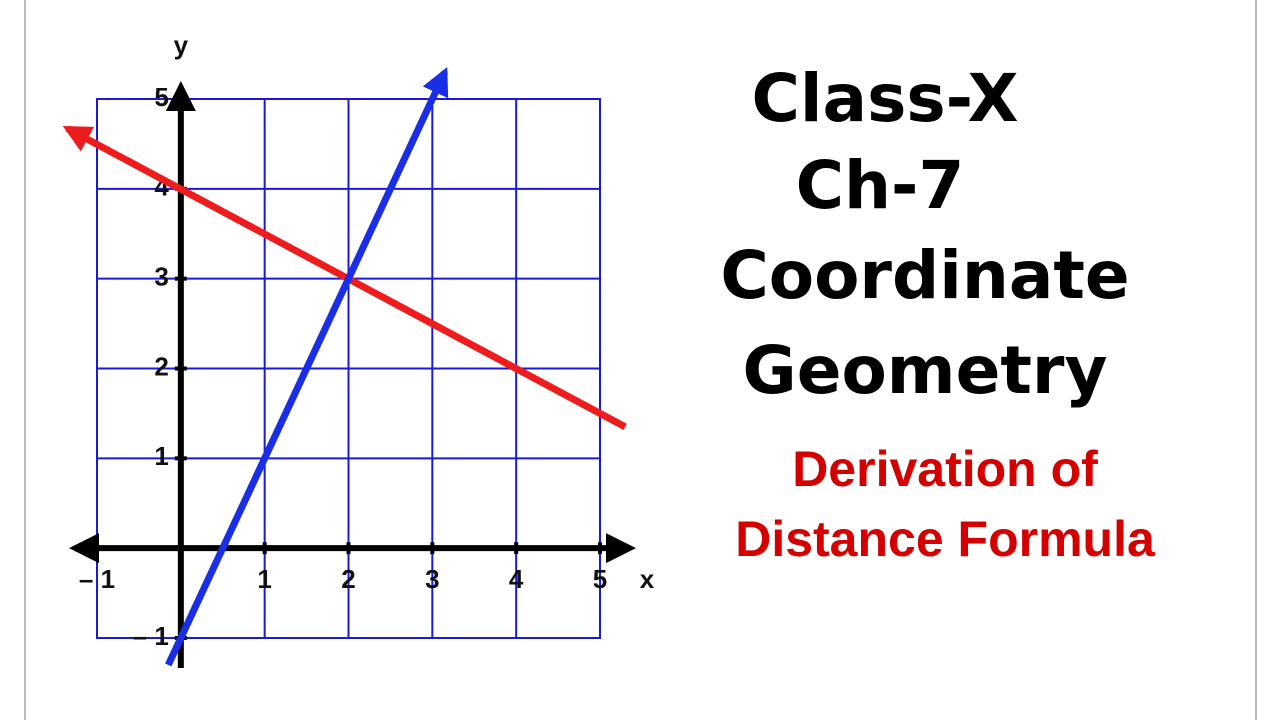 The width and height of the screenshot is (1280, 720). Describe the element at coordinates (647, 579) in the screenshot. I see `x-axis-label: x` at that location.